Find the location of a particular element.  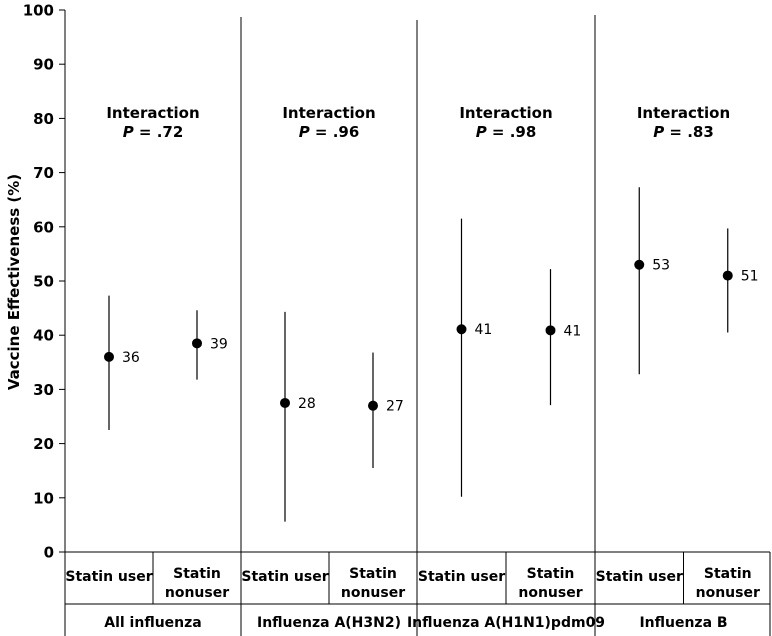

value-label: 28 is located at coordinates (307, 404).